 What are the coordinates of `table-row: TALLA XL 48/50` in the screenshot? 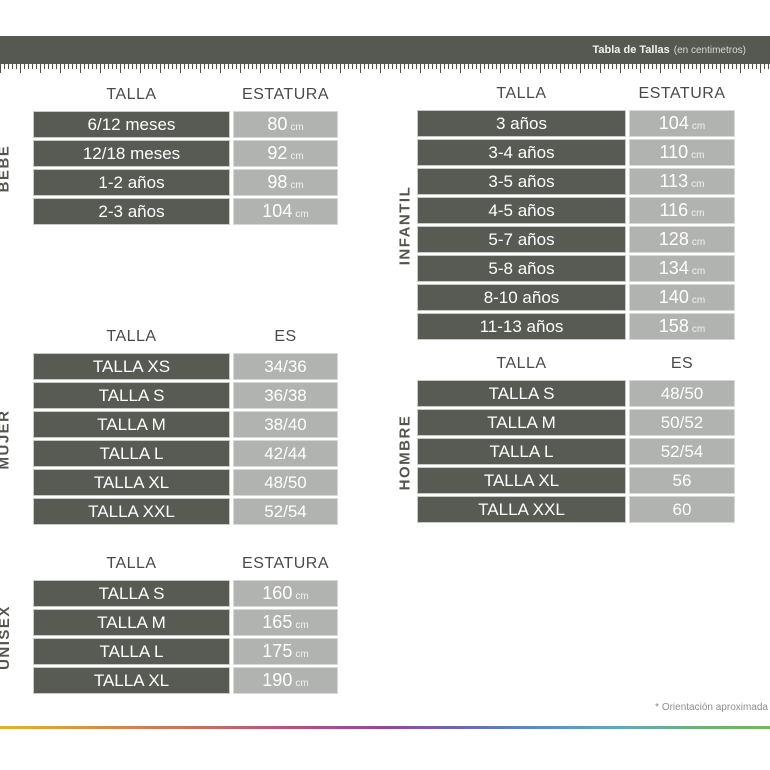 It's located at (186, 482).